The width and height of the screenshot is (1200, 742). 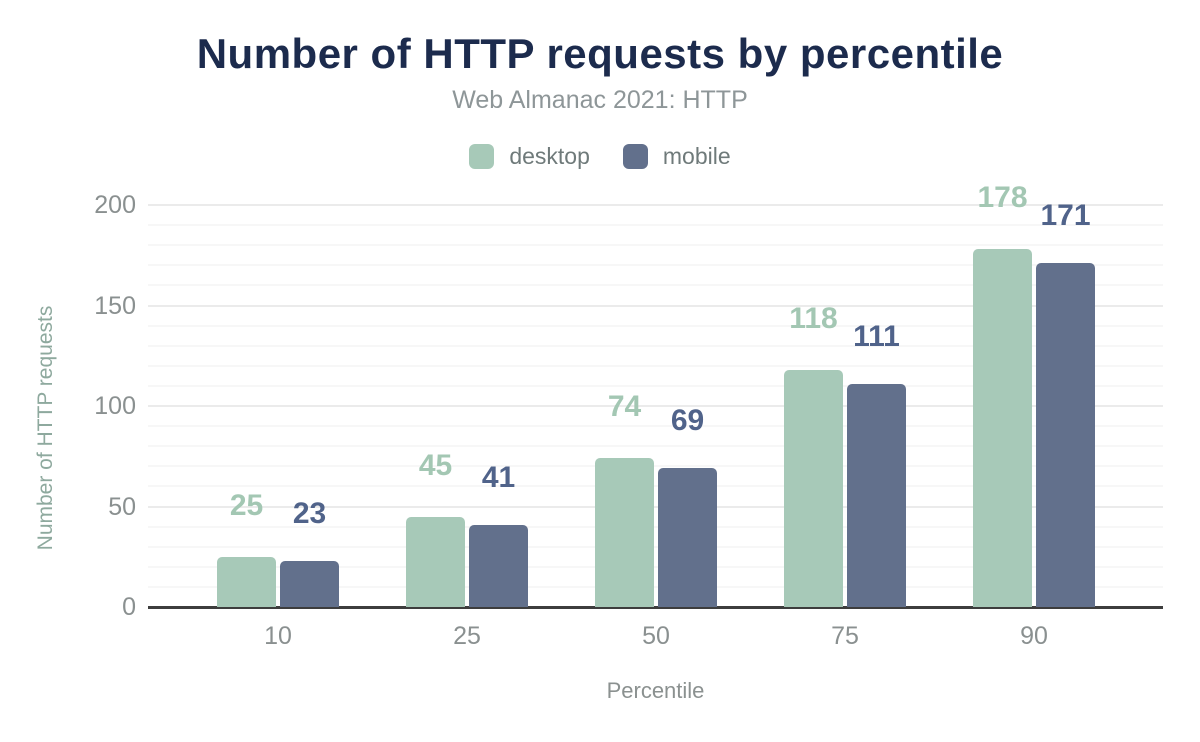 I want to click on mobile-bar-p75, so click(x=876, y=495).